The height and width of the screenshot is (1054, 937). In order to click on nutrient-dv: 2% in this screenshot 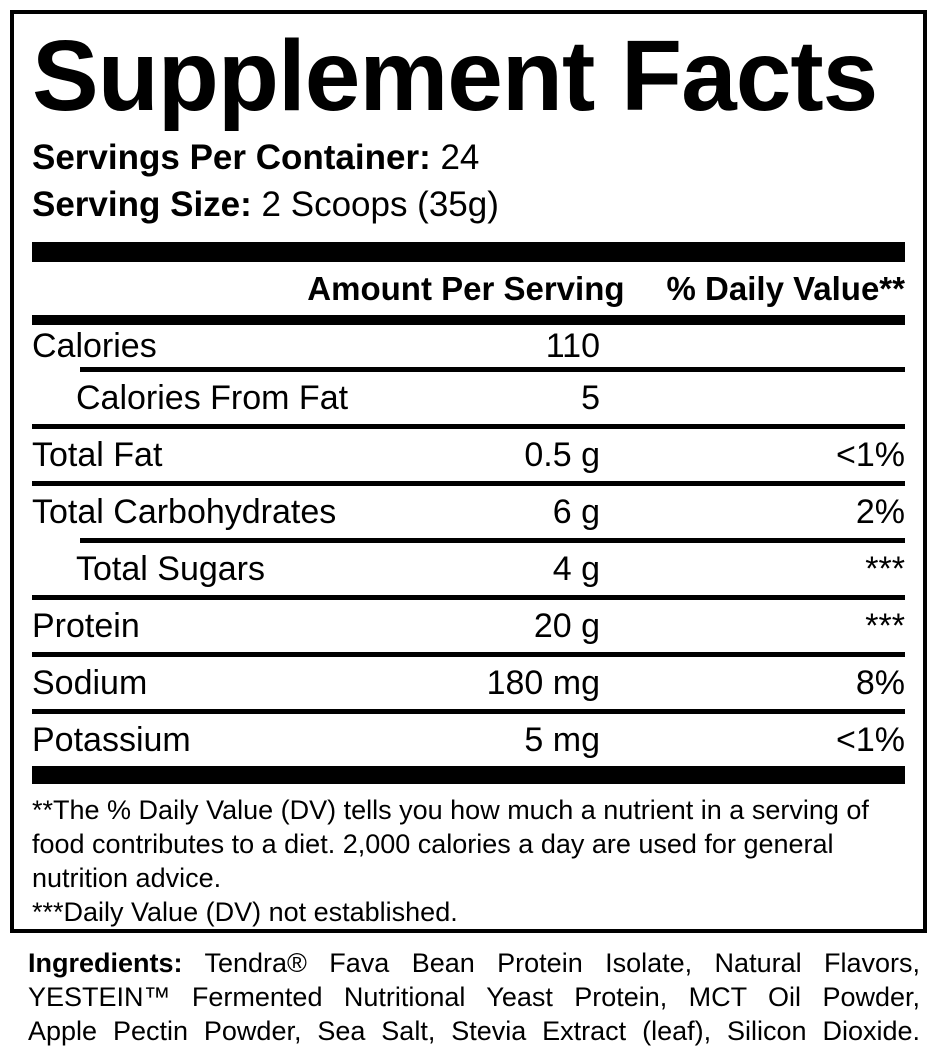, I will do `click(880, 511)`.